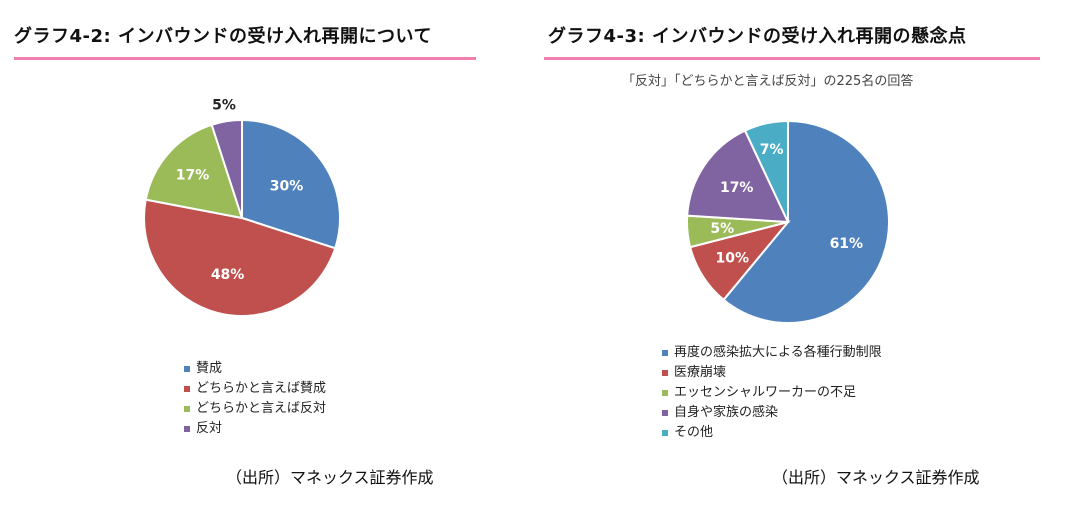 The width and height of the screenshot is (1089, 511). What do you see at coordinates (700, 372) in the screenshot?
I see `legend-label: 医療崩壊` at bounding box center [700, 372].